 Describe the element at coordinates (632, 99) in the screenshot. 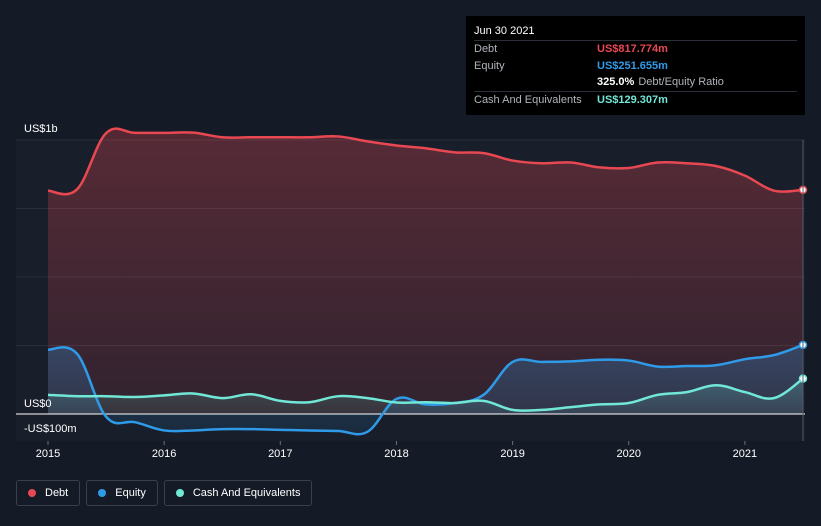

I see `tooltip-cash-value: US$129.307m` at that location.